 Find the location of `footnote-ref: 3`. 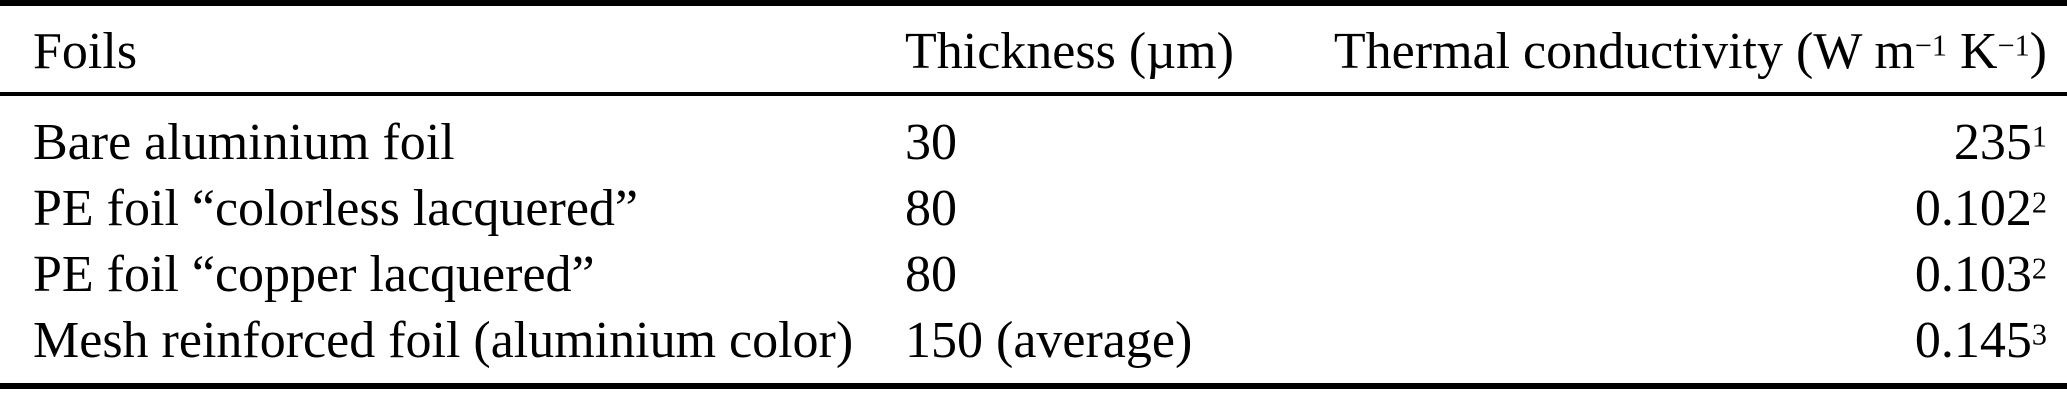

footnote-ref: 3 is located at coordinates (2039, 334).